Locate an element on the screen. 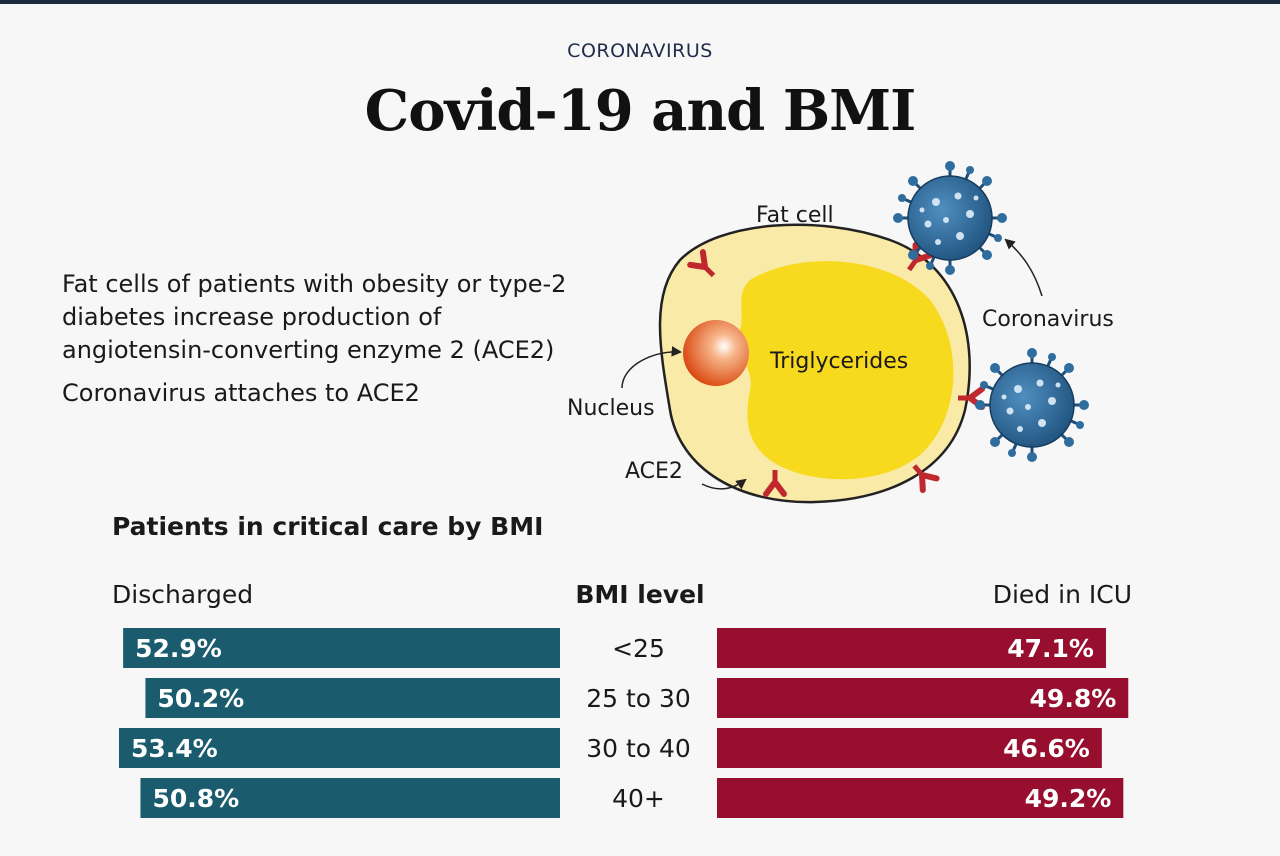  category-label: <25 is located at coordinates (638, 648).